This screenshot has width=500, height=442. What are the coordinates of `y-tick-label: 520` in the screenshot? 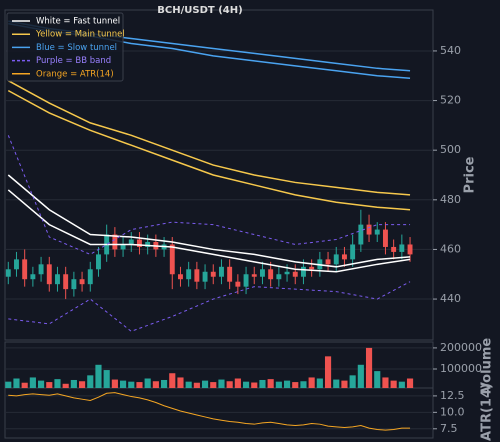 It's located at (450, 100).